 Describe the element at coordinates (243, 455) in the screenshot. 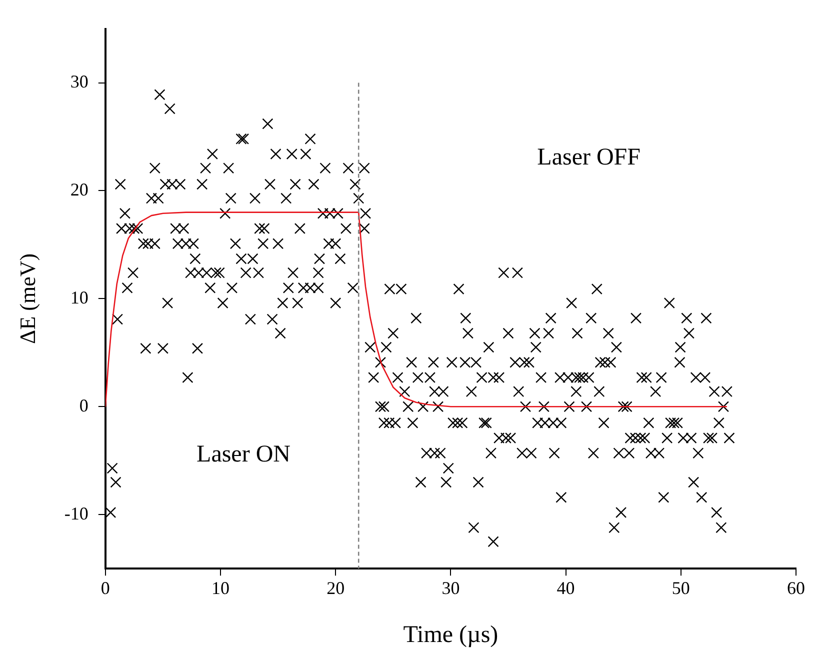

I see `annotation: Laser ON` at that location.